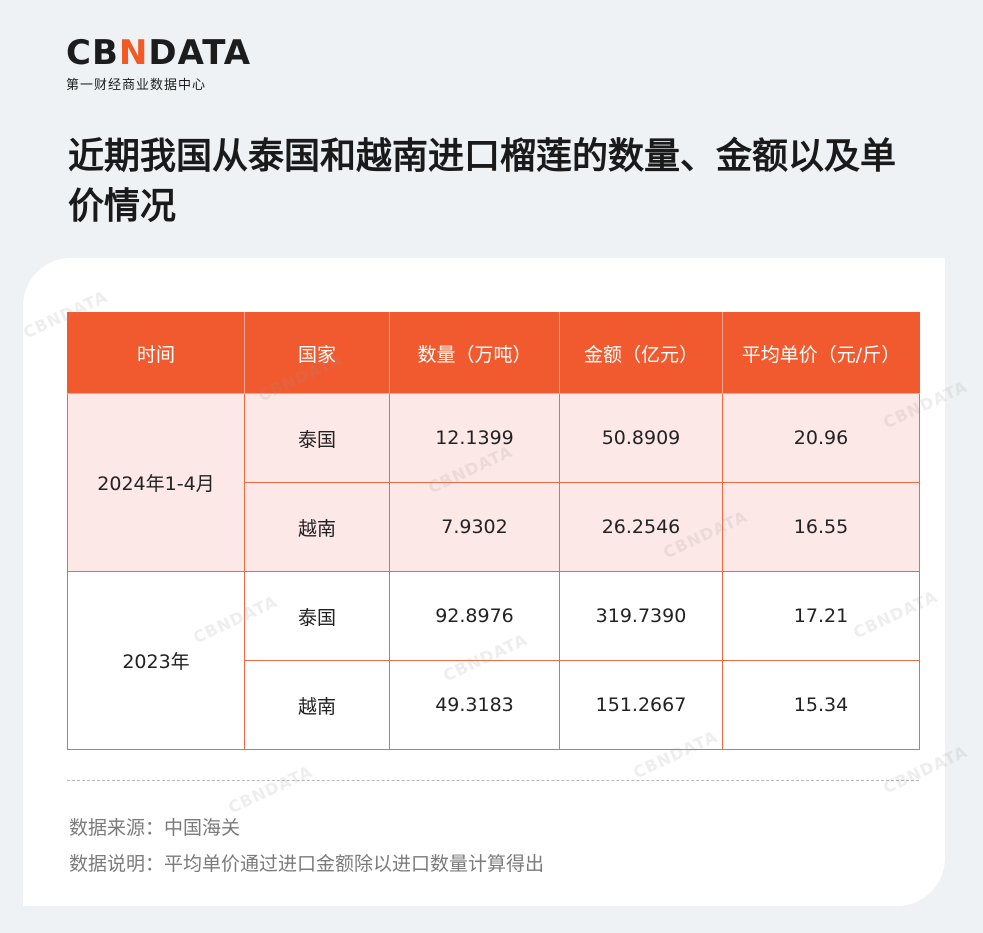 The image size is (983, 933). What do you see at coordinates (156, 660) in the screenshot?
I see `period-cell: 2023年` at bounding box center [156, 660].